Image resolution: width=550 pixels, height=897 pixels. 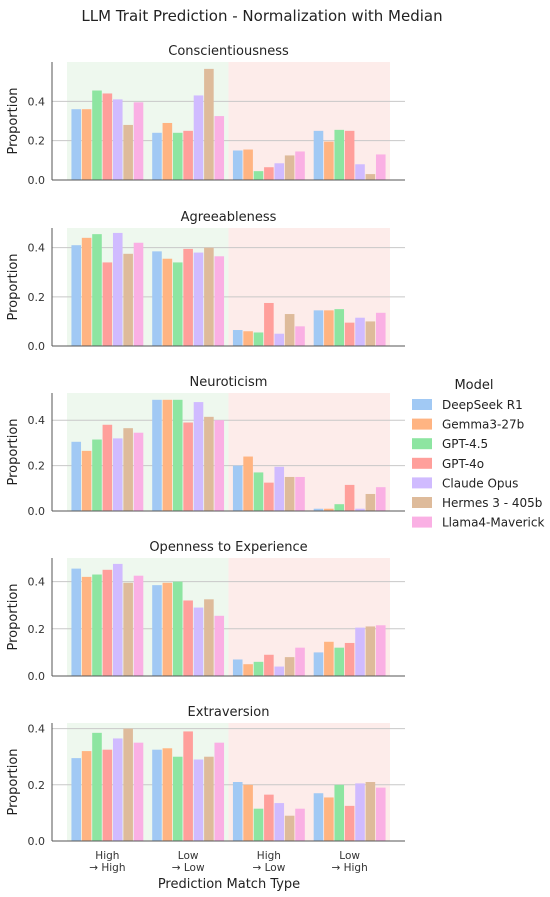 What do you see at coordinates (228, 547) in the screenshot?
I see `panel-title: Openness to Experience` at bounding box center [228, 547].